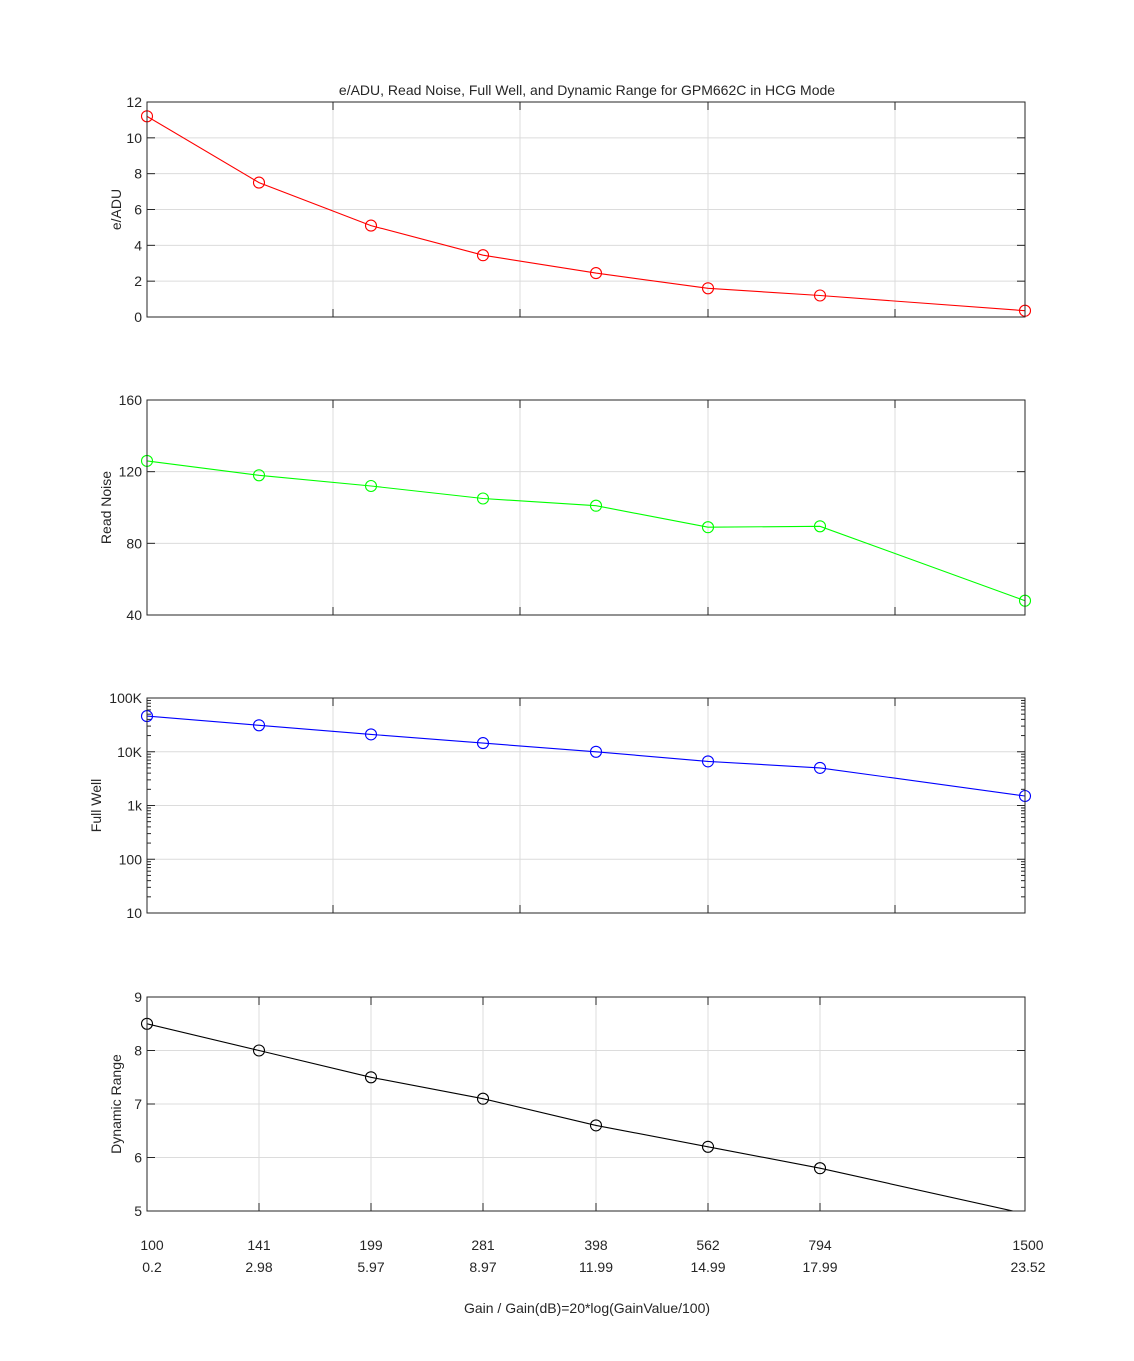 The width and height of the screenshot is (1134, 1361). I want to click on read-noise-ytick-label: 120, so click(131, 472).